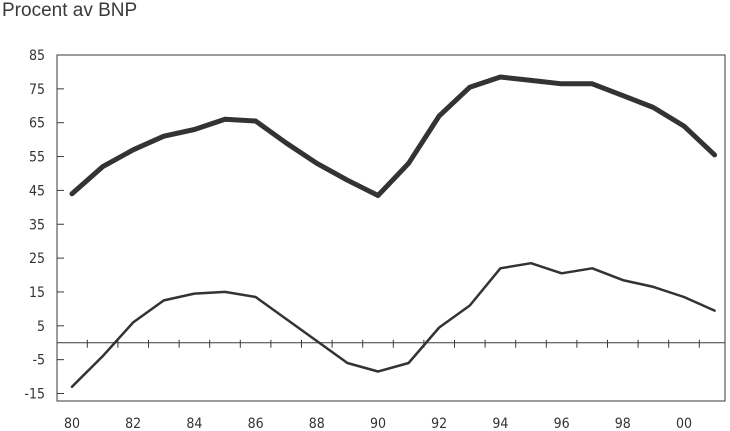 The height and width of the screenshot is (431, 730). I want to click on x-tick-label: 84, so click(194, 423).